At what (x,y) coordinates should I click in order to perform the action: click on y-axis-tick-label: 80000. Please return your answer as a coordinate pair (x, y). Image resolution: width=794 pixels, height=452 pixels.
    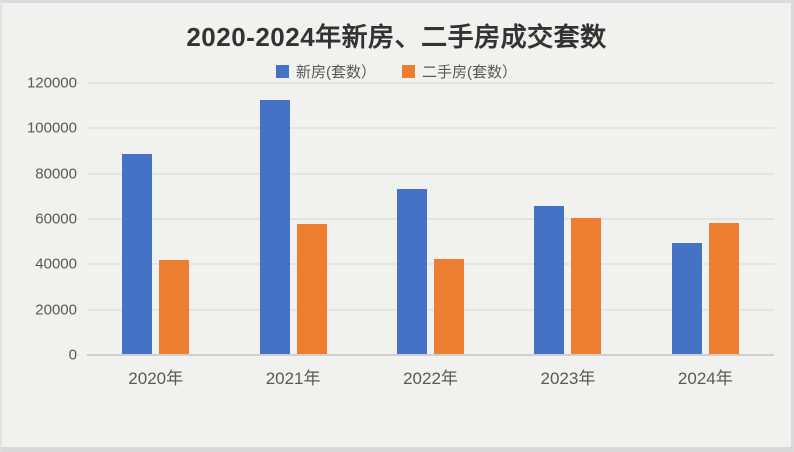
    Looking at the image, I should click on (56, 174).